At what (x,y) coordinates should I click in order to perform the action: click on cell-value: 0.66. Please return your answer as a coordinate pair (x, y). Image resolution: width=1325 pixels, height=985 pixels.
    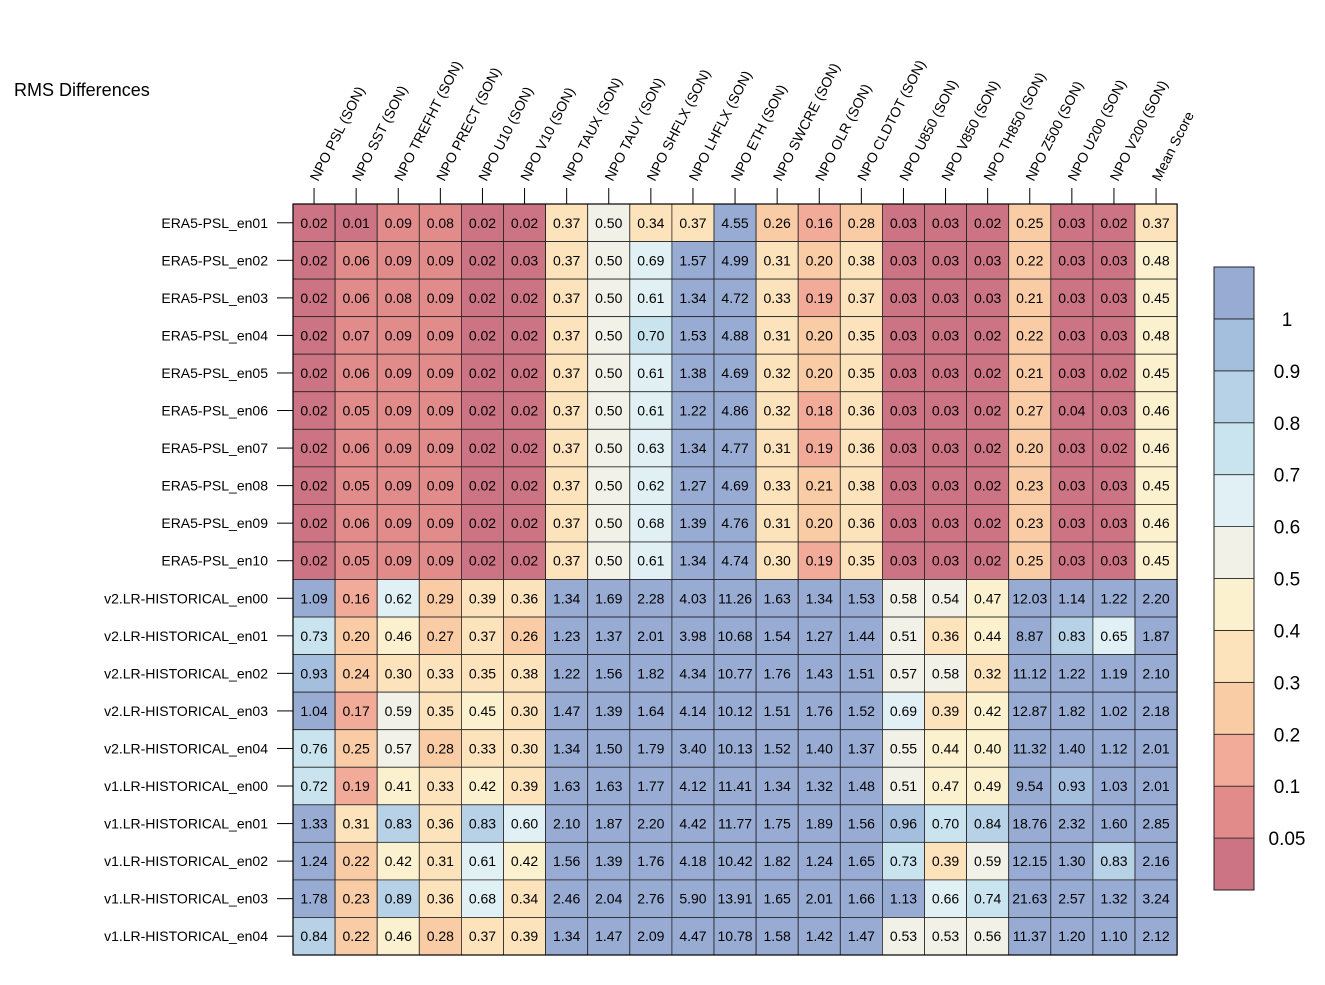
    Looking at the image, I should click on (945, 899).